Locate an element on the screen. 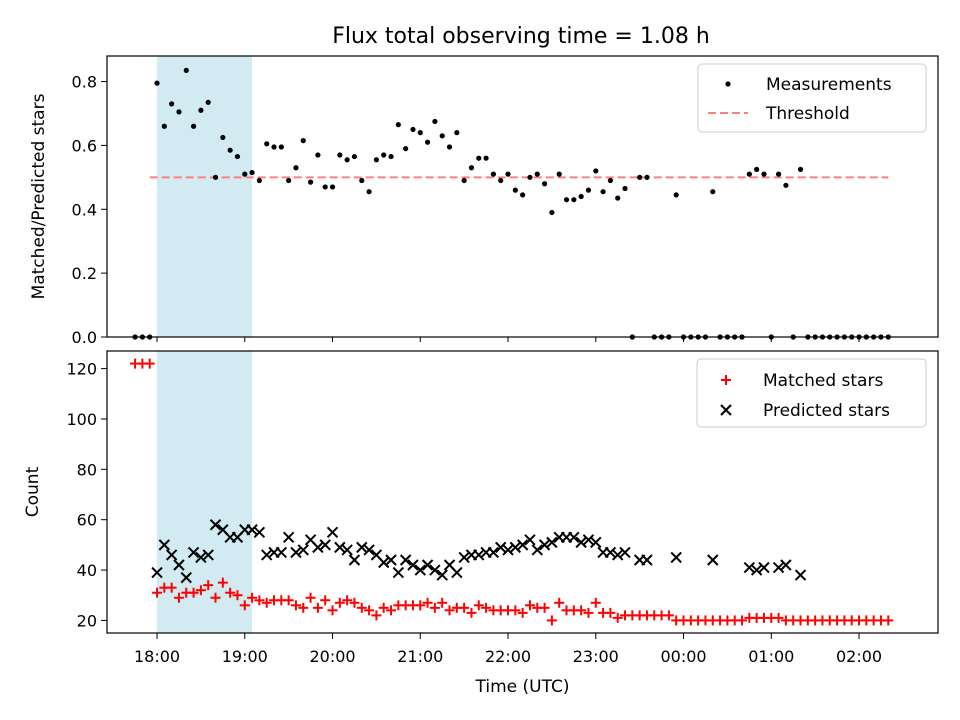 Image resolution: width=960 pixels, height=720 pixels. bottom-xlabel: Time (UTC) is located at coordinates (522, 687).